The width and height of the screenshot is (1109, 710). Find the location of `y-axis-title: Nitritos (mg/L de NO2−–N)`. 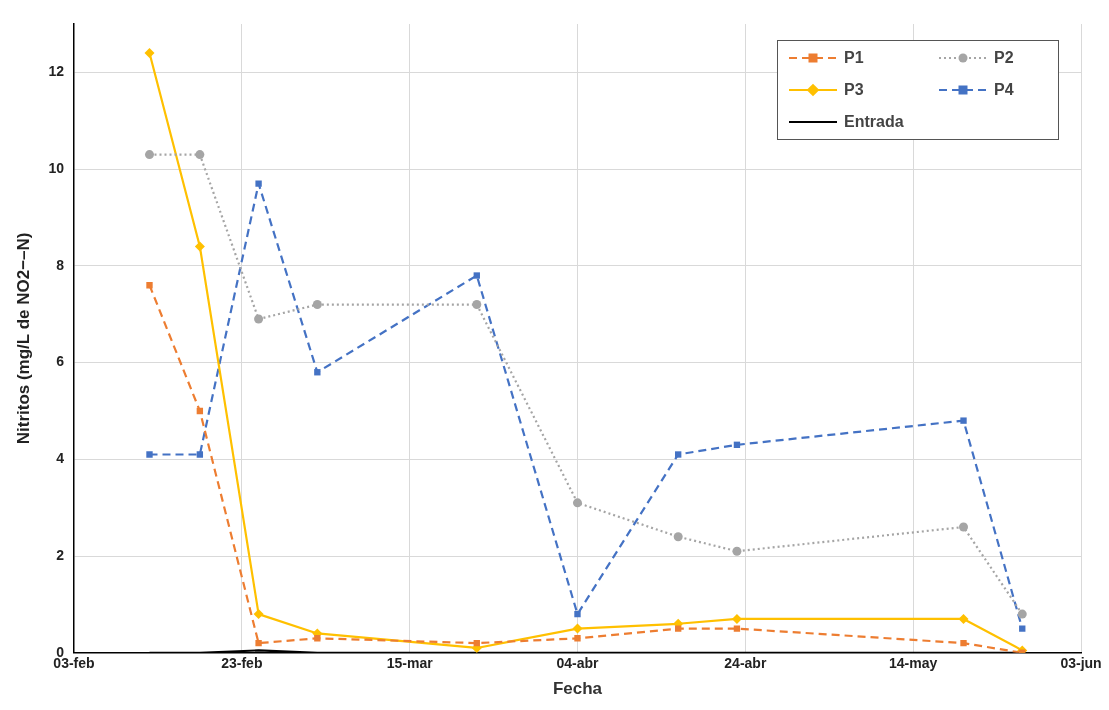

y-axis-title: Nitritos (mg/L de NO2−–N) is located at coordinates (23, 338).